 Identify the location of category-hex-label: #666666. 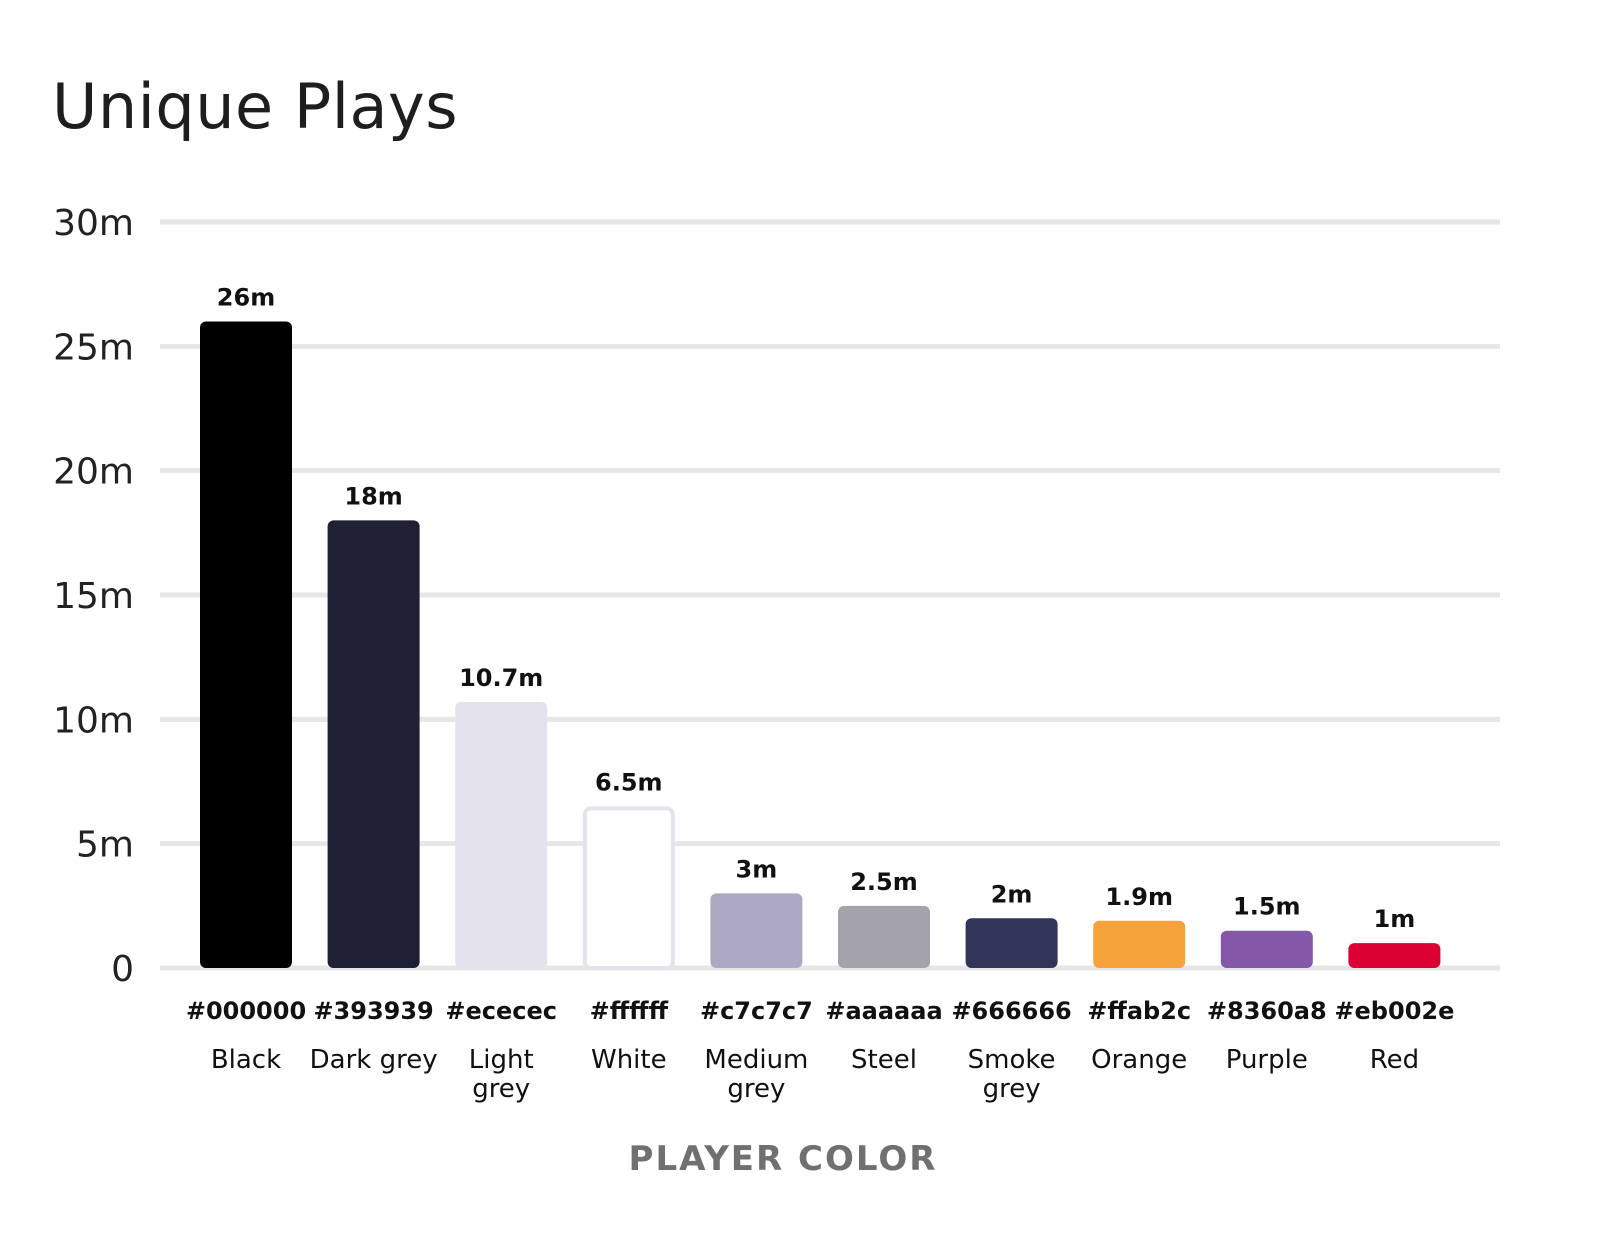
(1011, 1011).